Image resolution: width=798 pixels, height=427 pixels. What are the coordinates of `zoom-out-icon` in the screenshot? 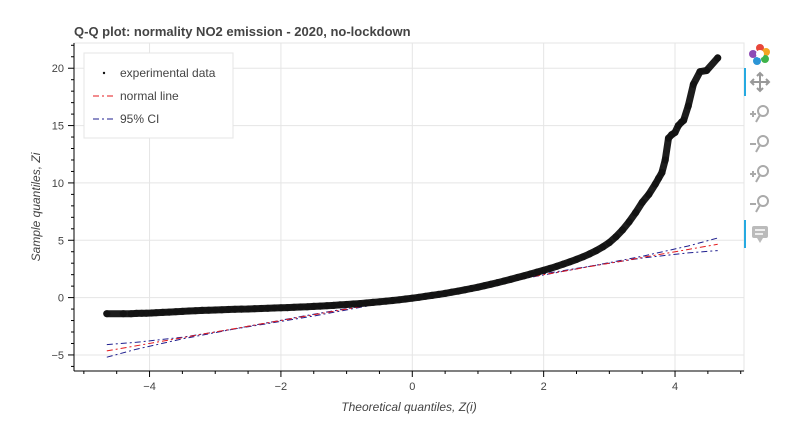 It's located at (760, 144).